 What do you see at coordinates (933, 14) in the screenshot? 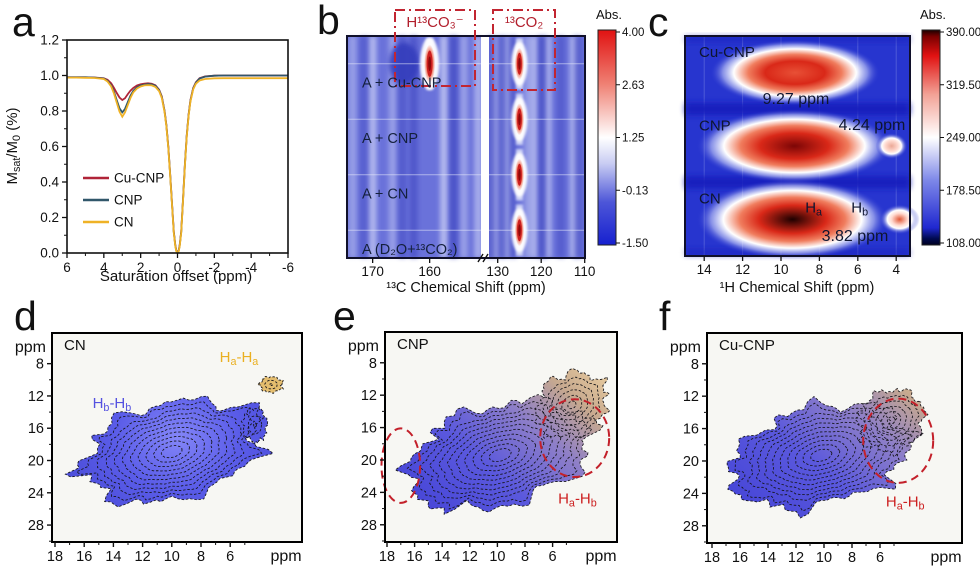
I see `colorbar-title: Abs.` at bounding box center [933, 14].